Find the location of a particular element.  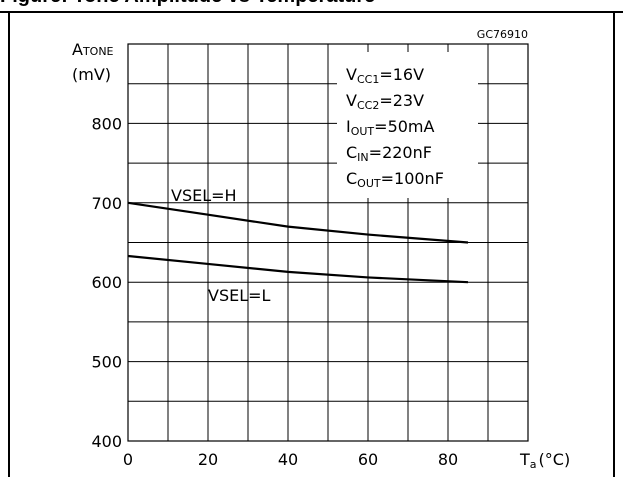

y-axis-label: ATONE is located at coordinates (93, 49).